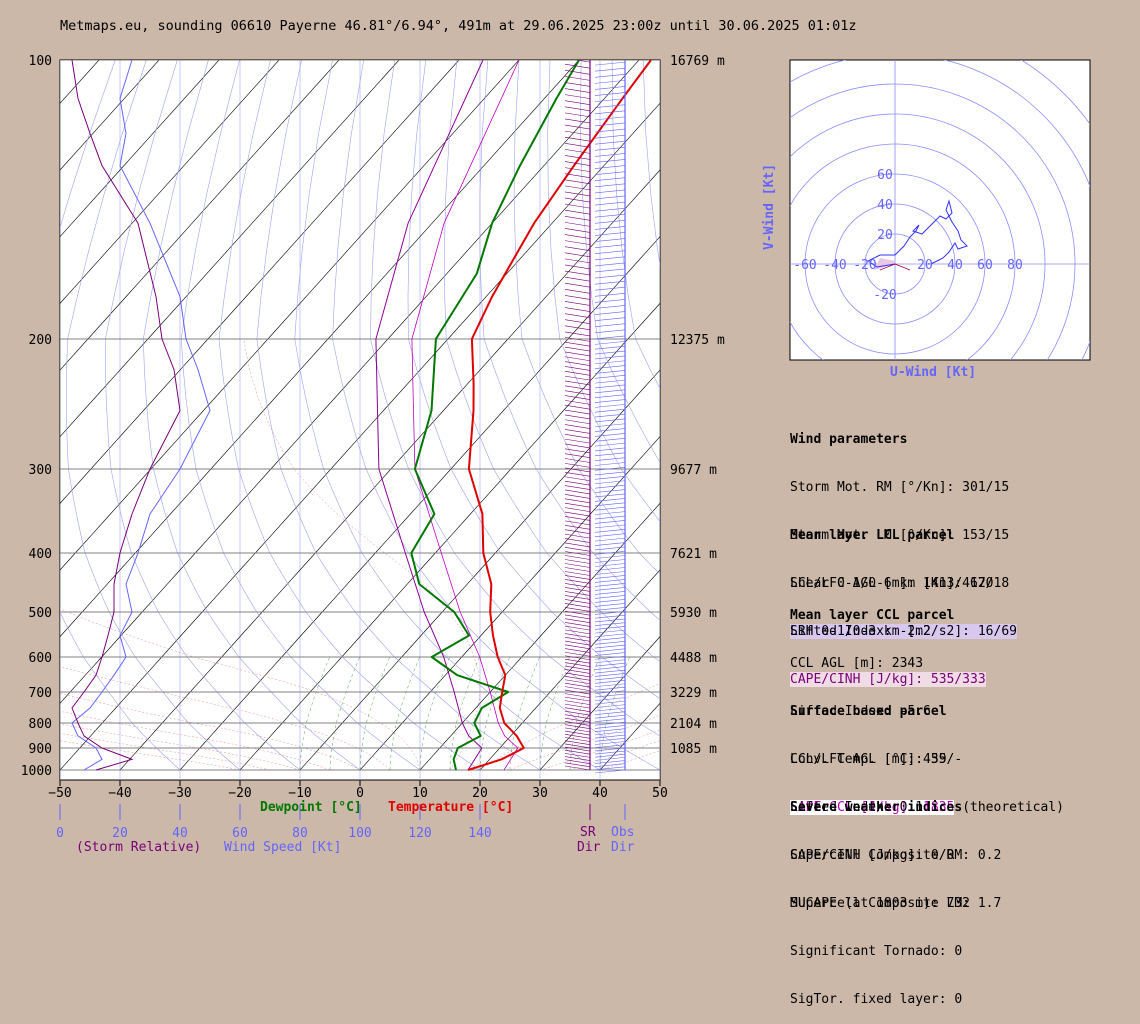  Describe the element at coordinates (885, 175) in the screenshot. I see `hodo-y-tick-label: 60` at that location.